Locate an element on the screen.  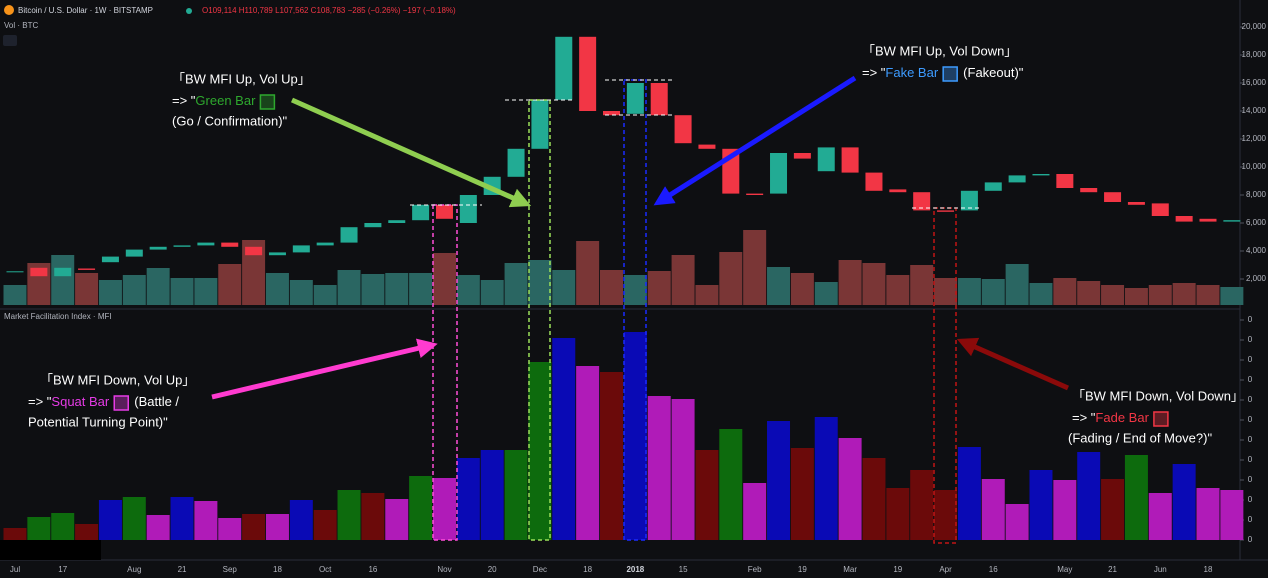
arrow is located at coordinates (411, 152).